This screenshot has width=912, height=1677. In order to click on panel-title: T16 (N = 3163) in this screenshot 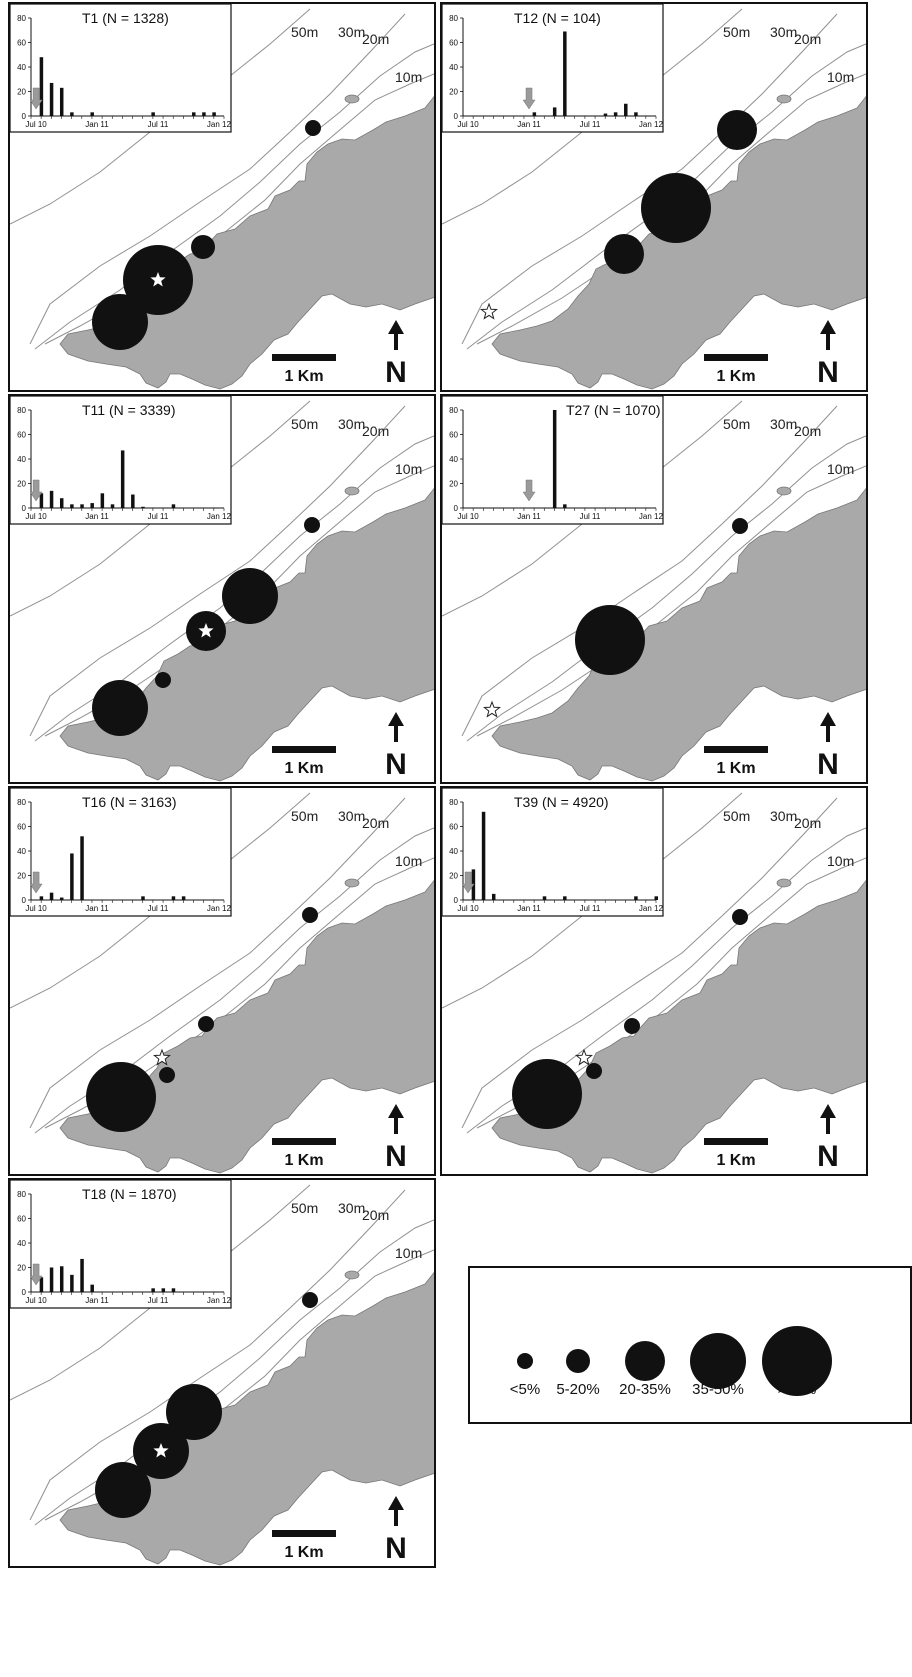, I will do `click(129, 802)`.